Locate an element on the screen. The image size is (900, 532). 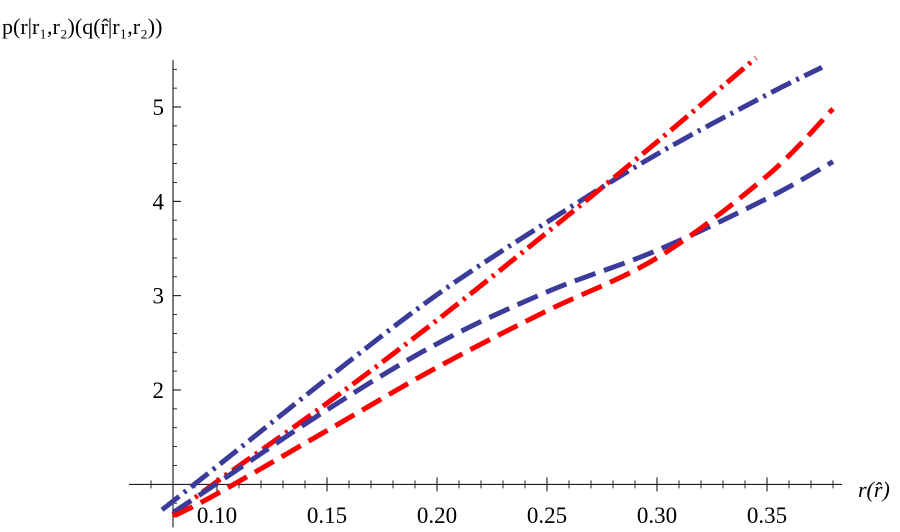
x-tick-label: 0.10 is located at coordinates (217, 515).